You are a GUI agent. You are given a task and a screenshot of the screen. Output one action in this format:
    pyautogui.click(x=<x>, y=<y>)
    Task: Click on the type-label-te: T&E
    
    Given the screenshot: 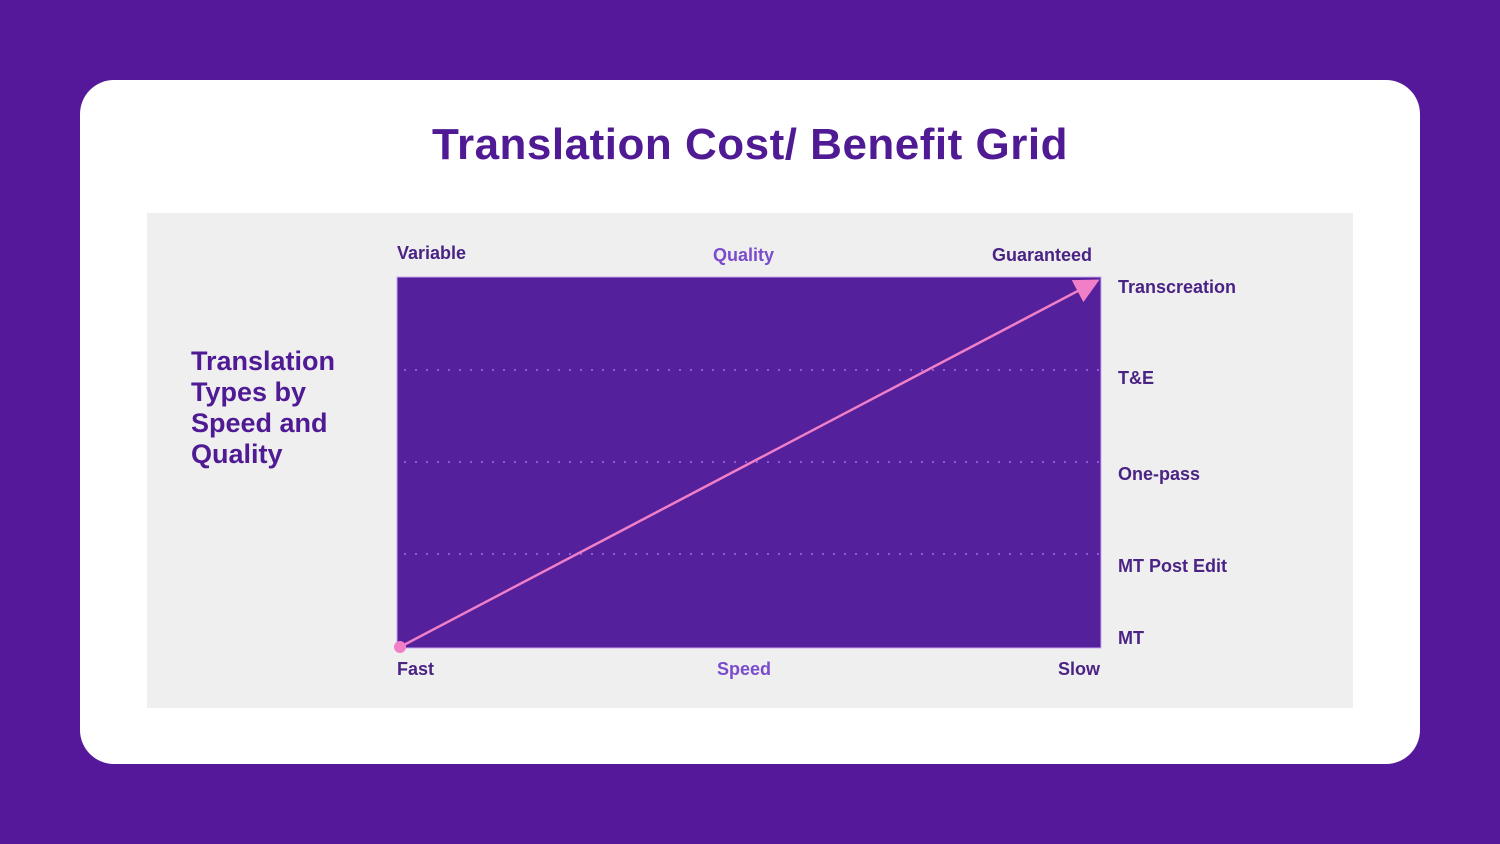 What is the action you would take?
    pyautogui.click(x=1136, y=378)
    